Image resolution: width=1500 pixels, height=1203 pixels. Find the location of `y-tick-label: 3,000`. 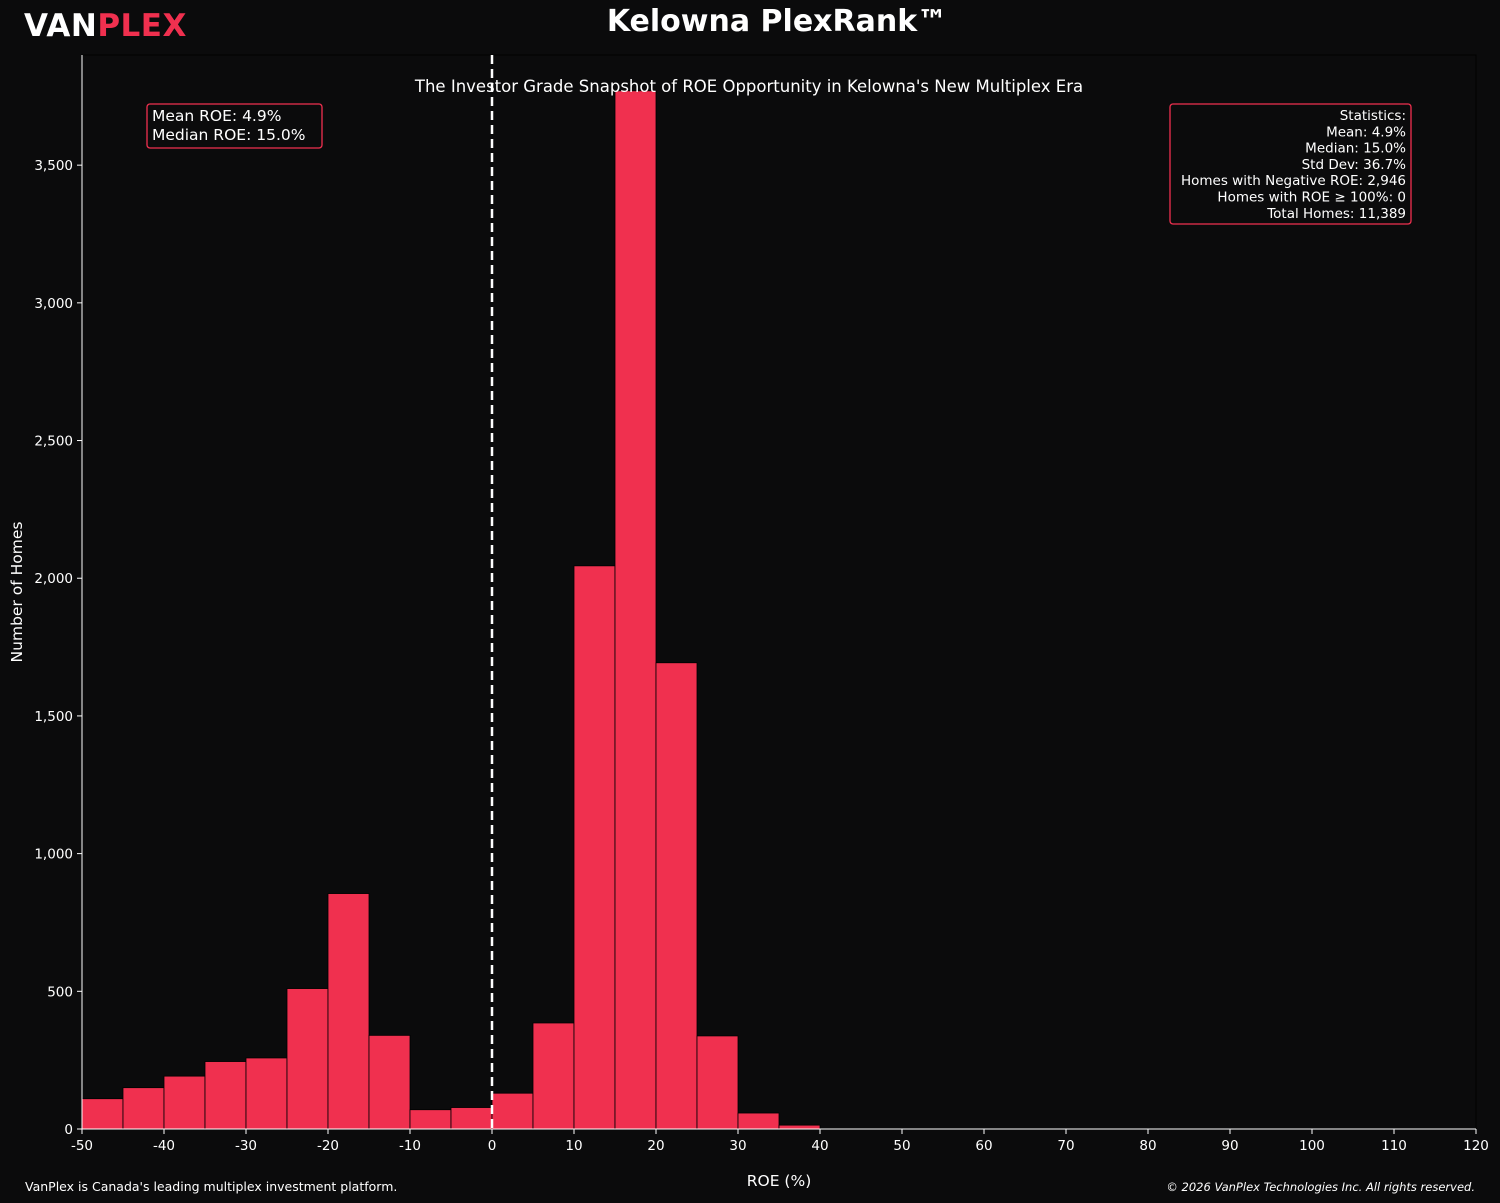

y-tick-label: 3,000 is located at coordinates (53, 304).